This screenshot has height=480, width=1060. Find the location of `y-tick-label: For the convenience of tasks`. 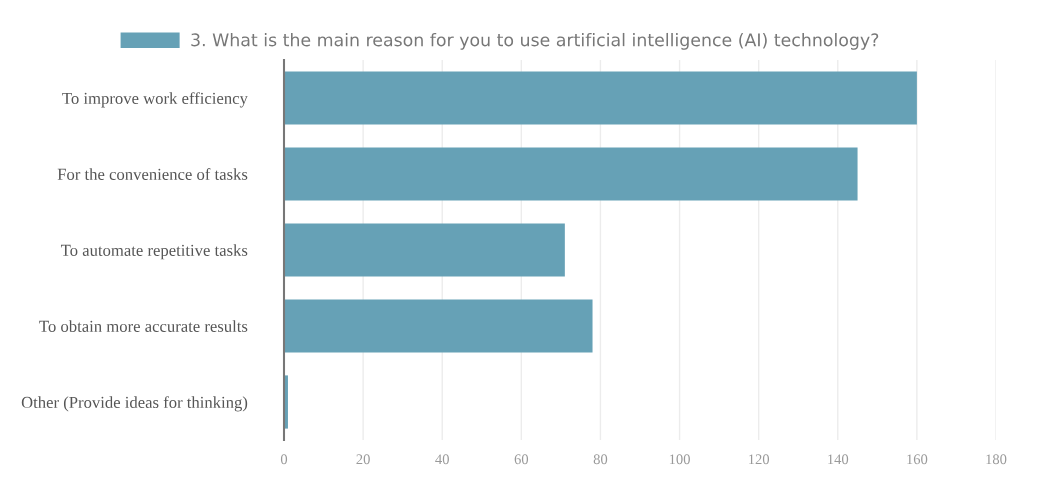

y-tick-label: For the convenience of tasks is located at coordinates (152, 174).